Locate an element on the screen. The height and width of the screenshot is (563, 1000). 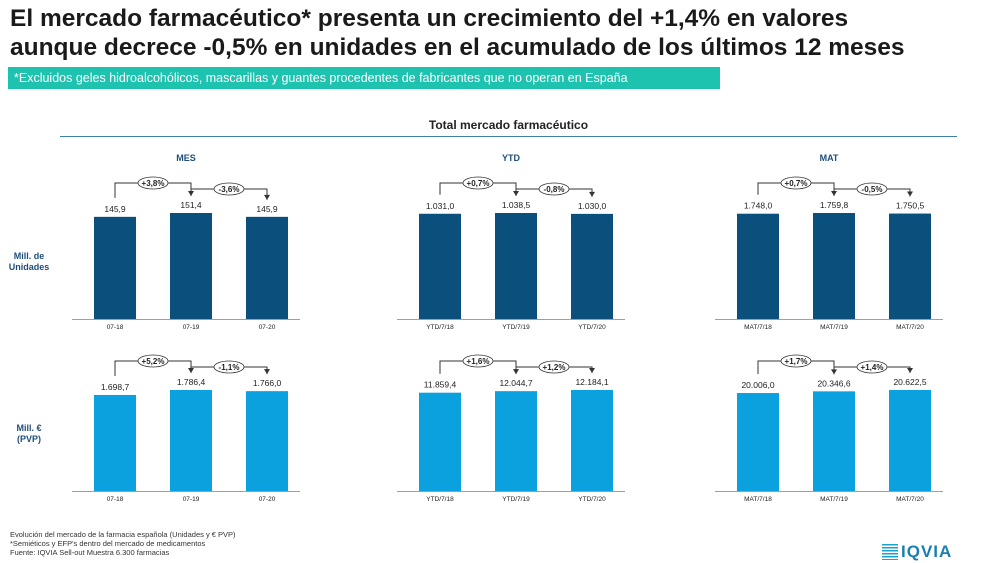
chart-change-label-3-1: -1,1% is located at coordinates (229, 367).